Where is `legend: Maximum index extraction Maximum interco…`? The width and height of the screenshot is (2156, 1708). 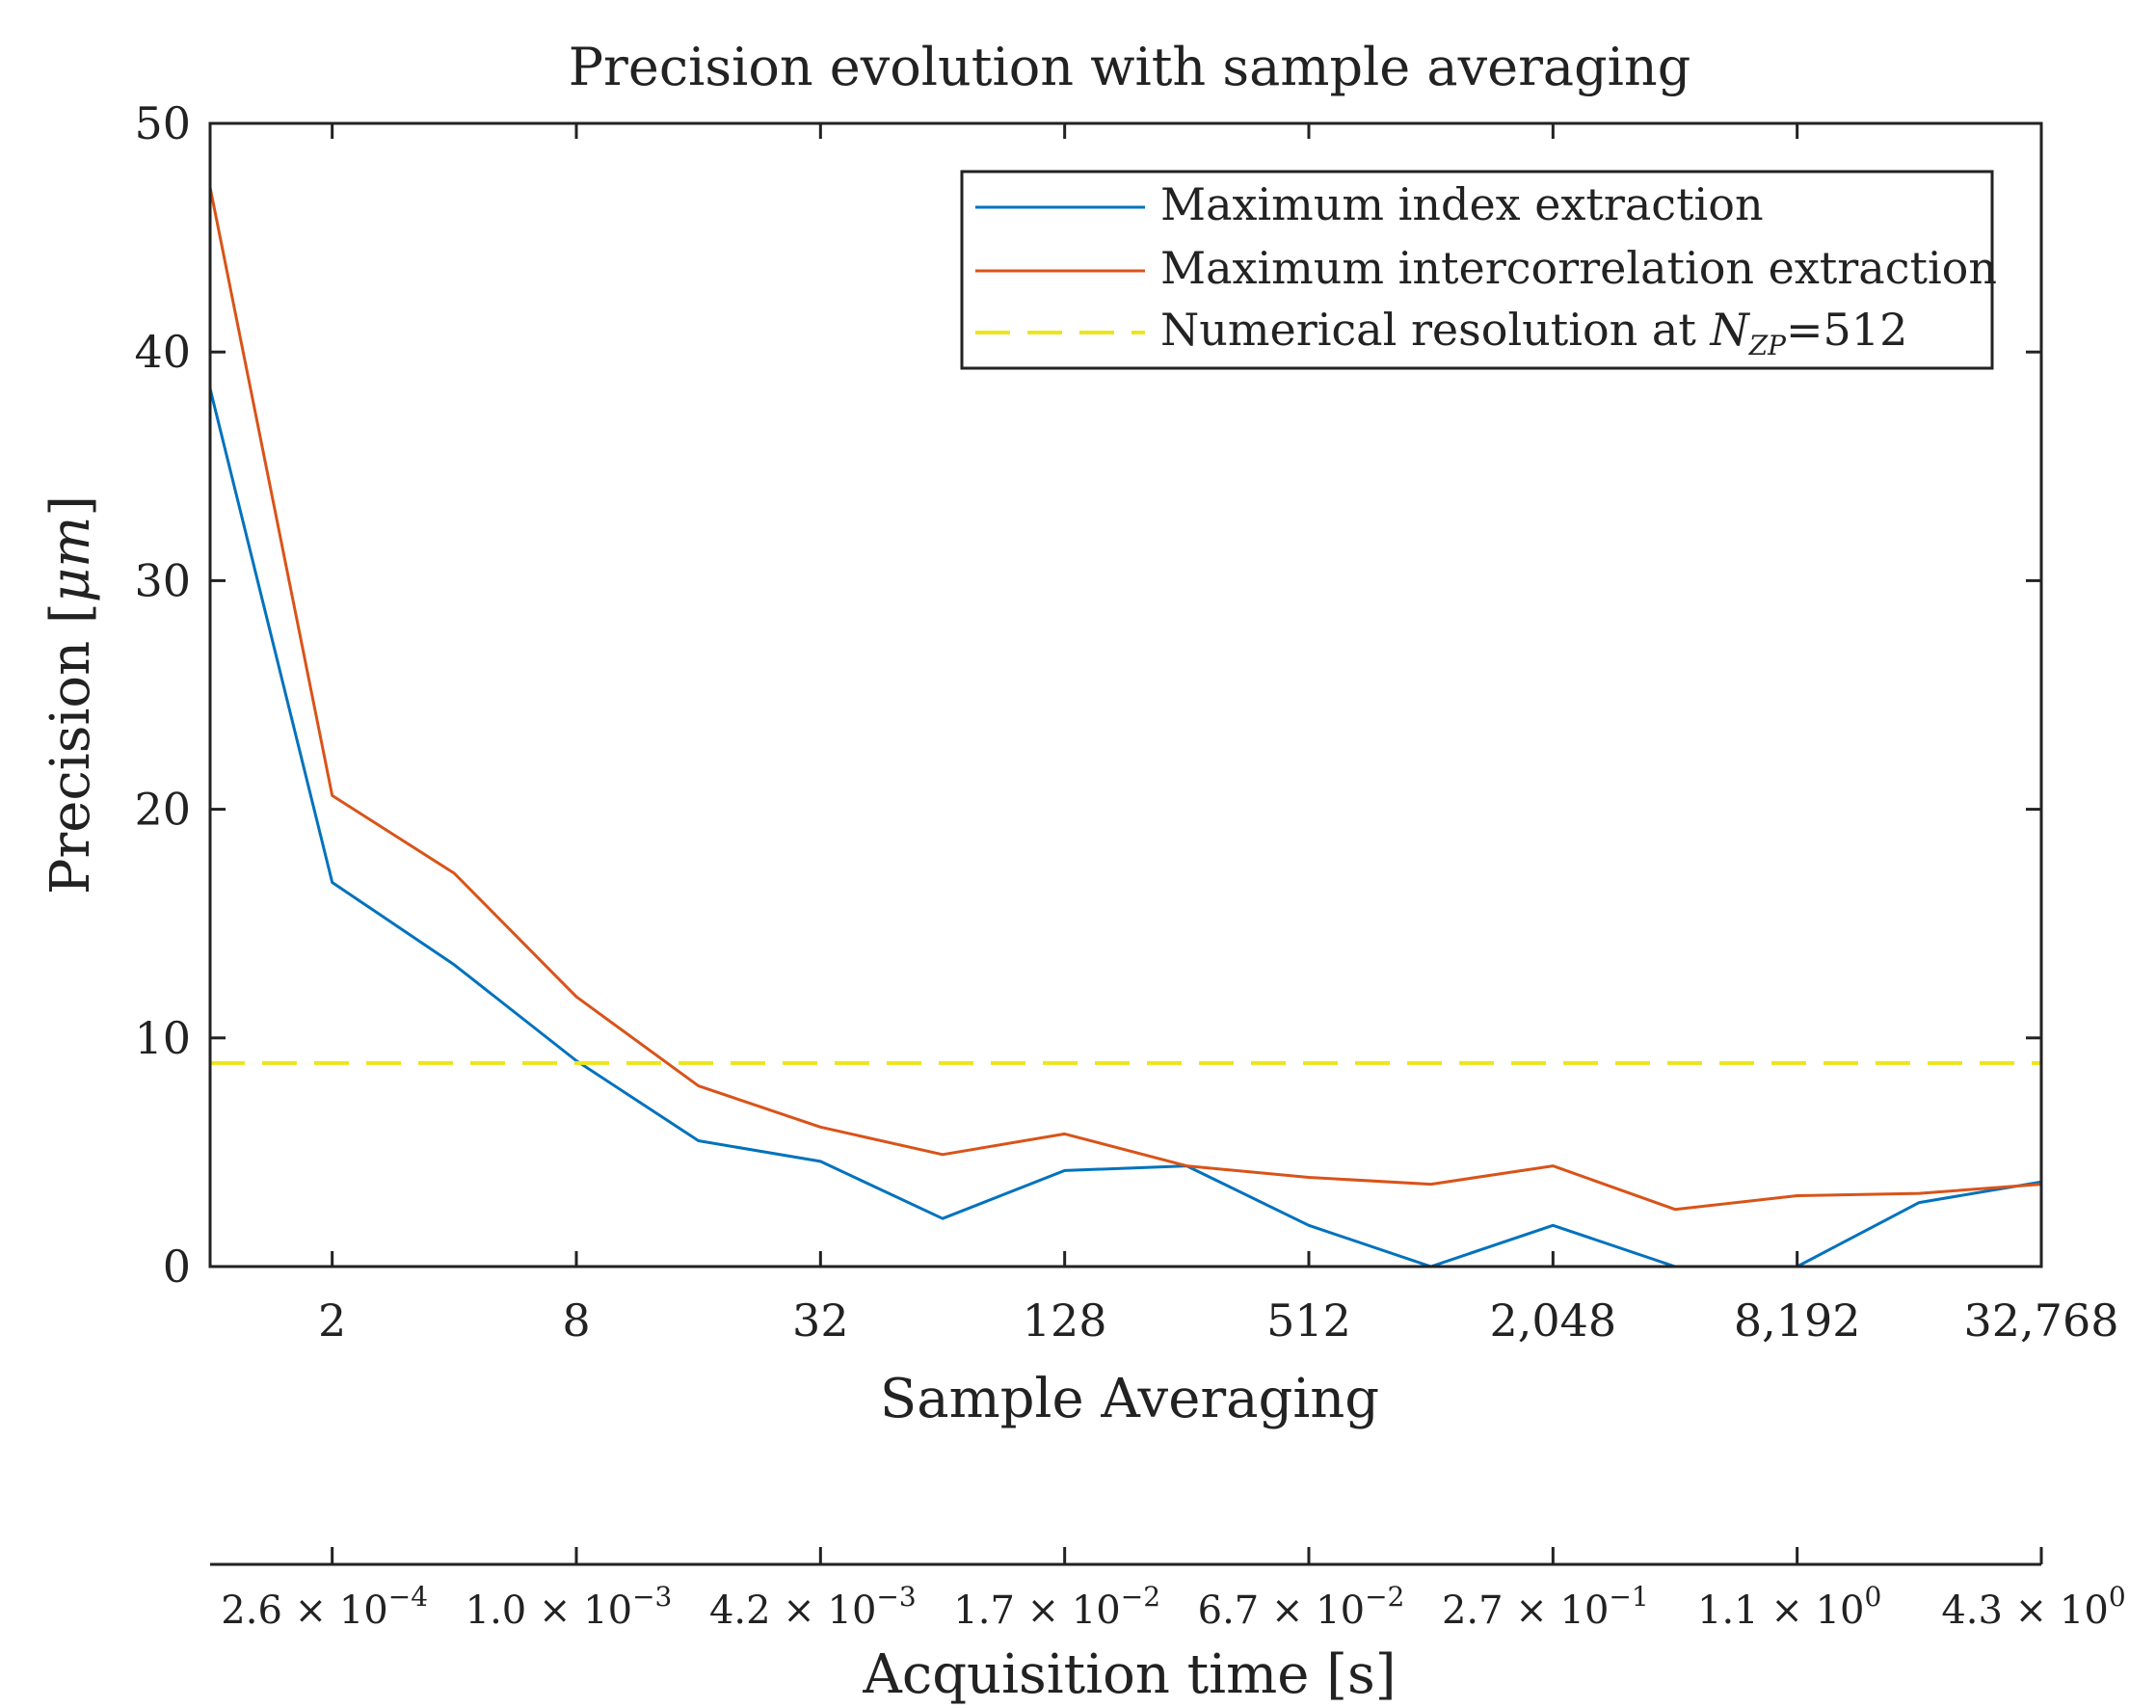
legend: Maximum index extraction Maximum interco… is located at coordinates (1478, 270).